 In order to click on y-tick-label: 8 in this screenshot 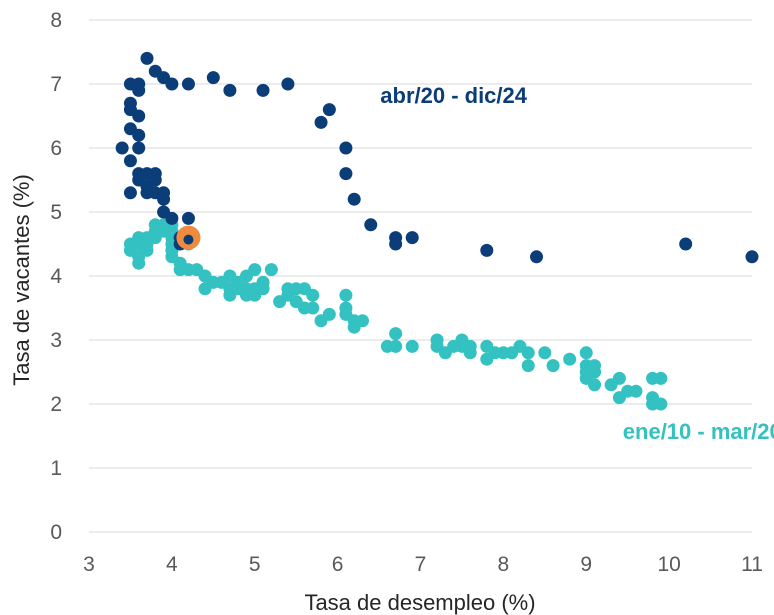, I will do `click(56, 20)`.